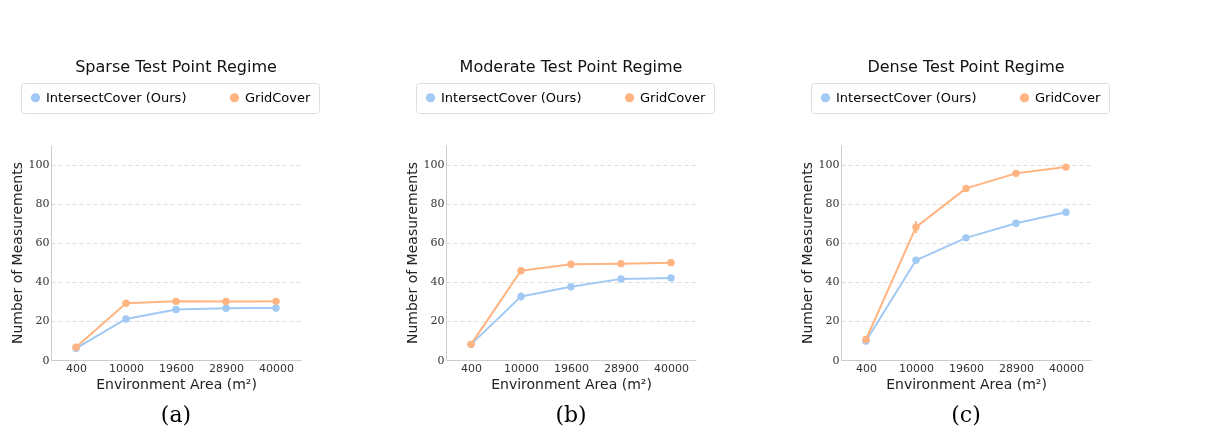 The height and width of the screenshot is (433, 1231). I want to click on text: (c), so click(966, 414).